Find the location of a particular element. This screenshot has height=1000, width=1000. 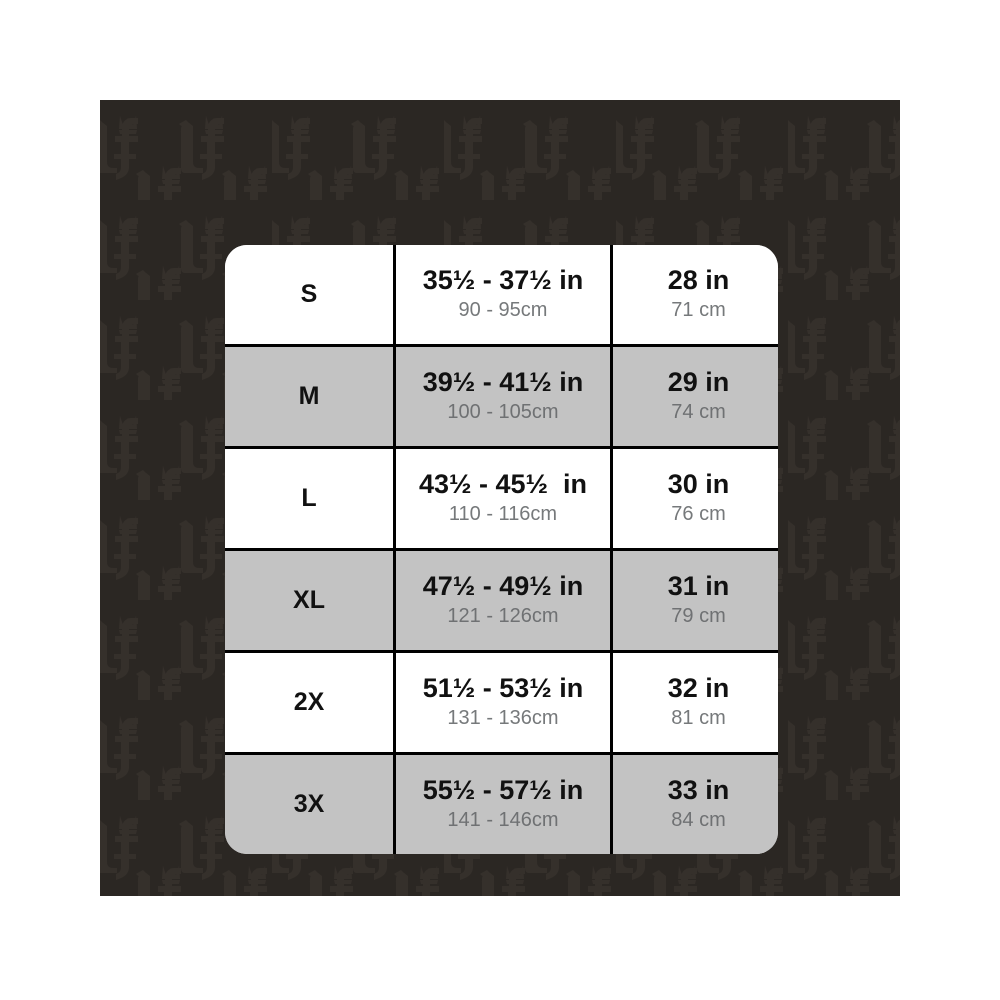

length-centimeters: 84 cm is located at coordinates (698, 819).